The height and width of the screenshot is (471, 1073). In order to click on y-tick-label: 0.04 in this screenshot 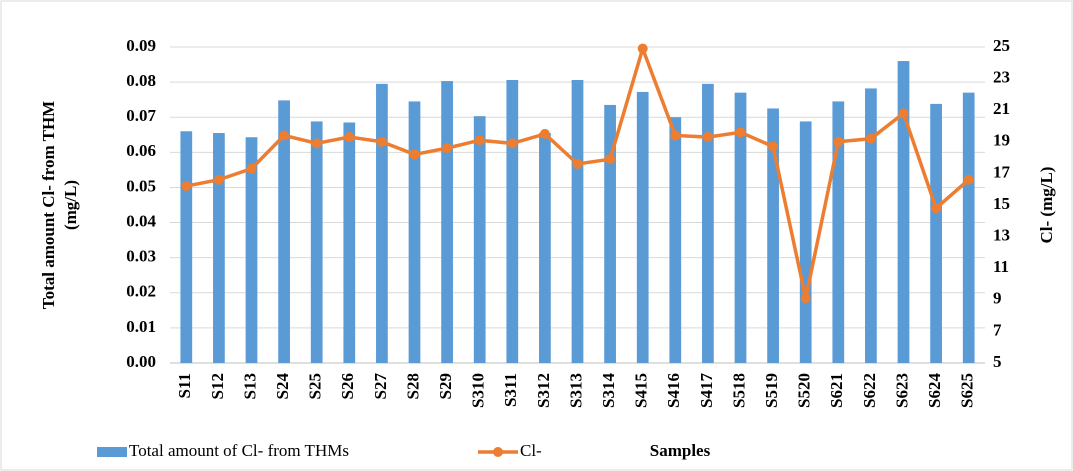, I will do `click(141, 220)`.